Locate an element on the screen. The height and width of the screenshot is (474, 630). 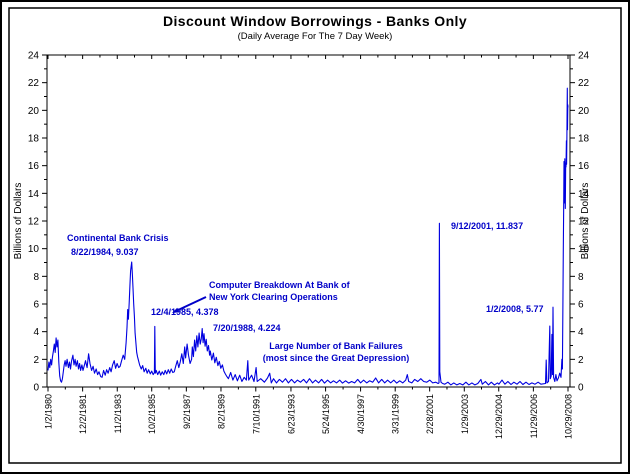
annotation-computer-breakdown-line2: New York Clearing Operations is located at coordinates (273, 297).